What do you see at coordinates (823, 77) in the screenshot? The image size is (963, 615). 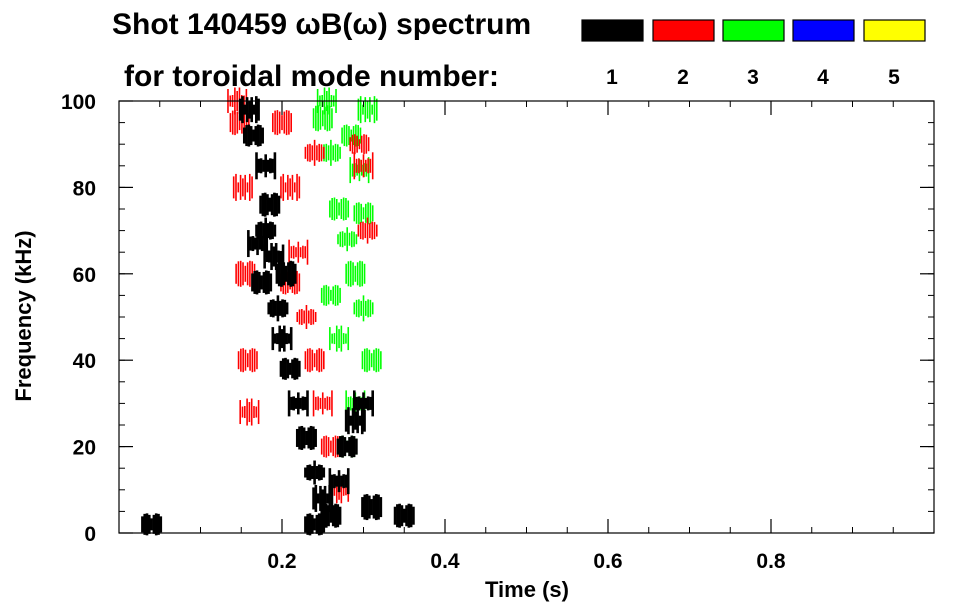 I see `legend-mode-number: 4` at bounding box center [823, 77].